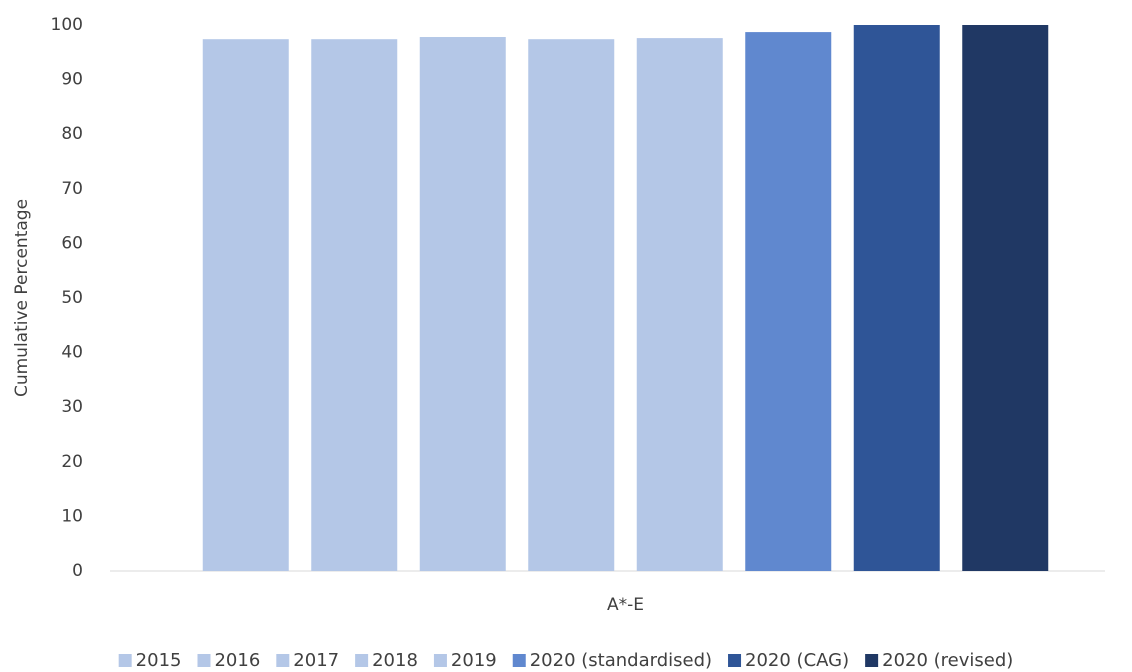  Describe the element at coordinates (797, 660) in the screenshot. I see `legend-label: 2020 (CAG)` at that location.